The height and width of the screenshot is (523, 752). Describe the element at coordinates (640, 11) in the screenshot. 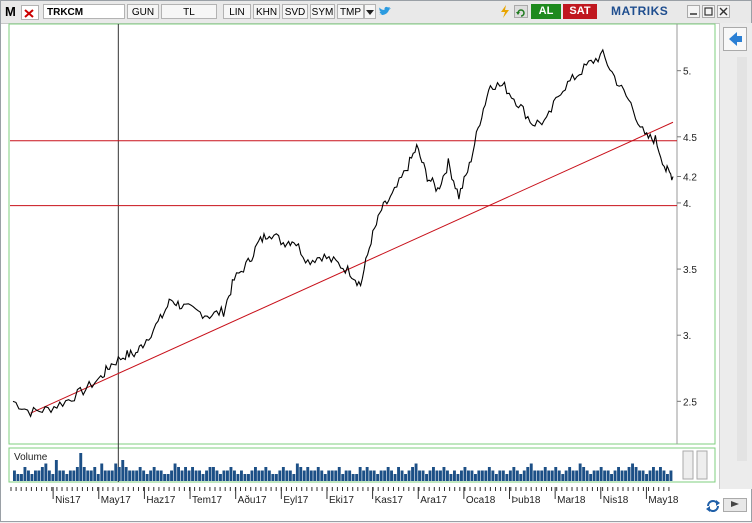

I see `brand-logo: MATRIKS` at that location.